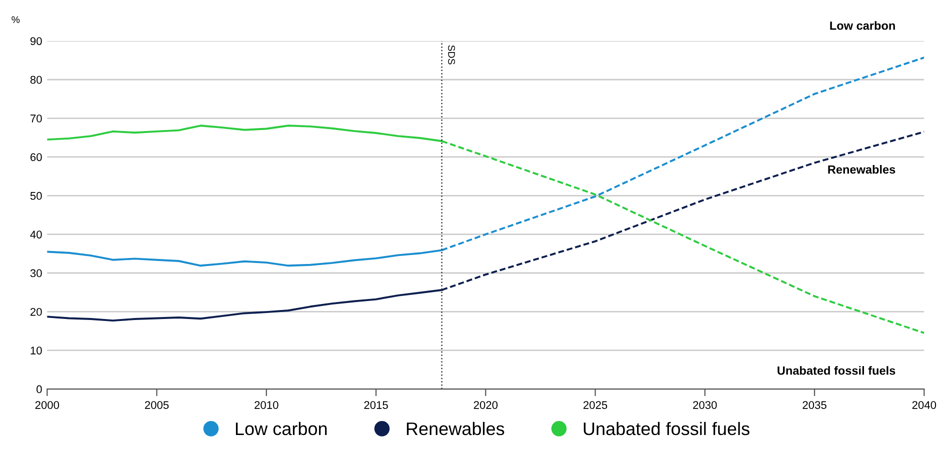 This screenshot has width=943, height=455. I want to click on y-tick-label: 60, so click(36, 157).